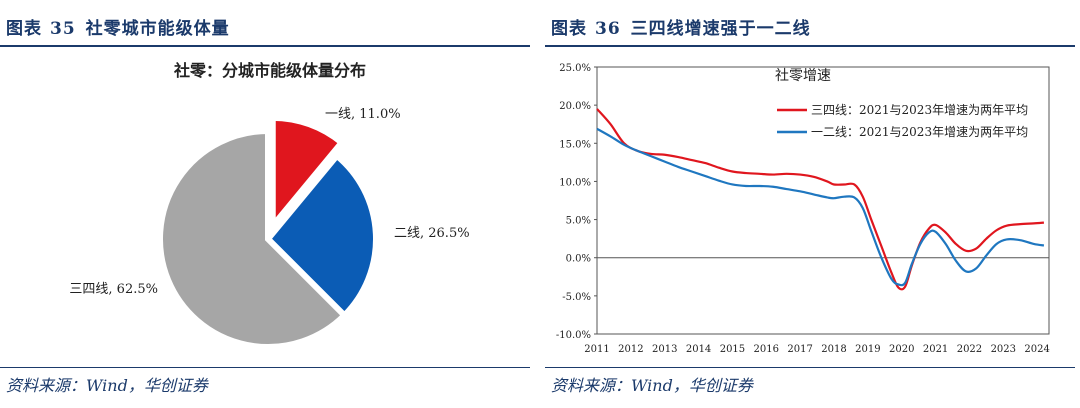  I want to click on y-tick-label: 15.0%, so click(575, 144).